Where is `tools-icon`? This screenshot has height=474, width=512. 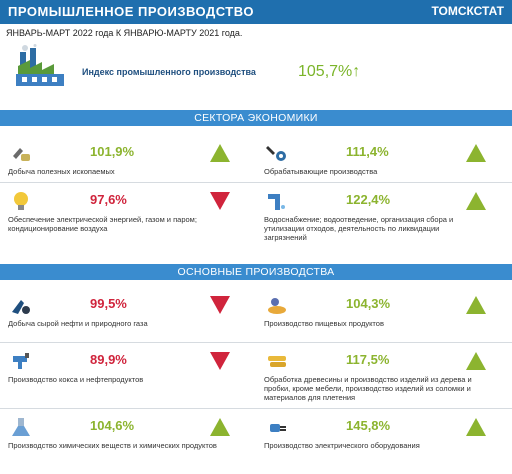 tools-icon is located at coordinates (276, 153).